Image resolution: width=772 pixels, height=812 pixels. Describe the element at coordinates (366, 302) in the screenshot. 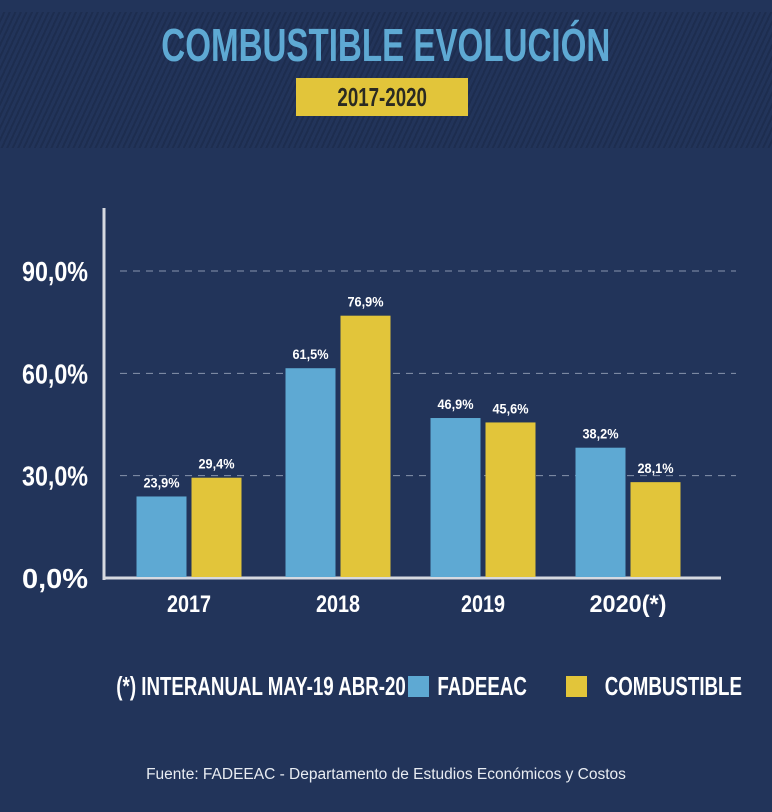

I see `data-label: 76,9%` at that location.